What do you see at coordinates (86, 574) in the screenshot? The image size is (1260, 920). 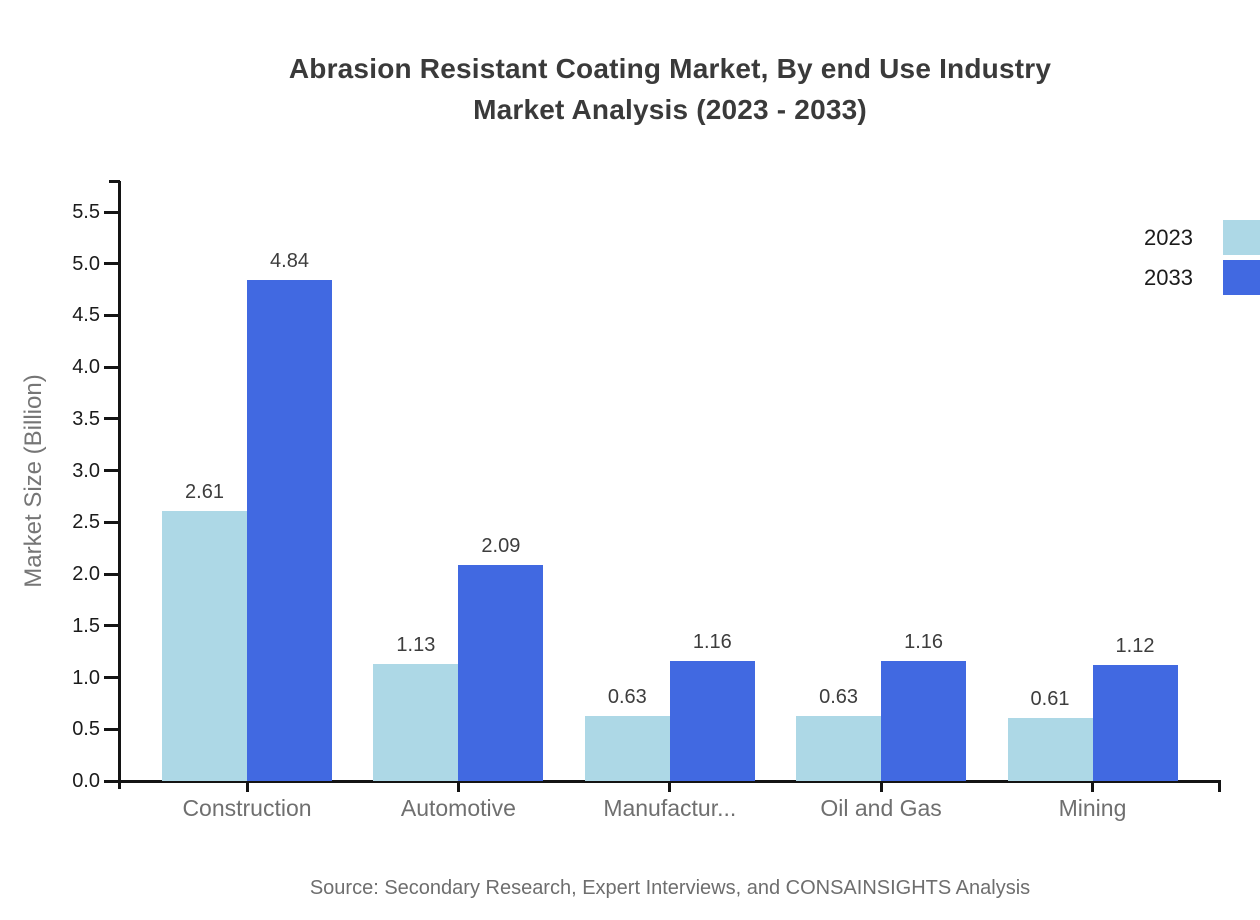 I see `y-tick-label-2.0: 2.0` at bounding box center [86, 574].